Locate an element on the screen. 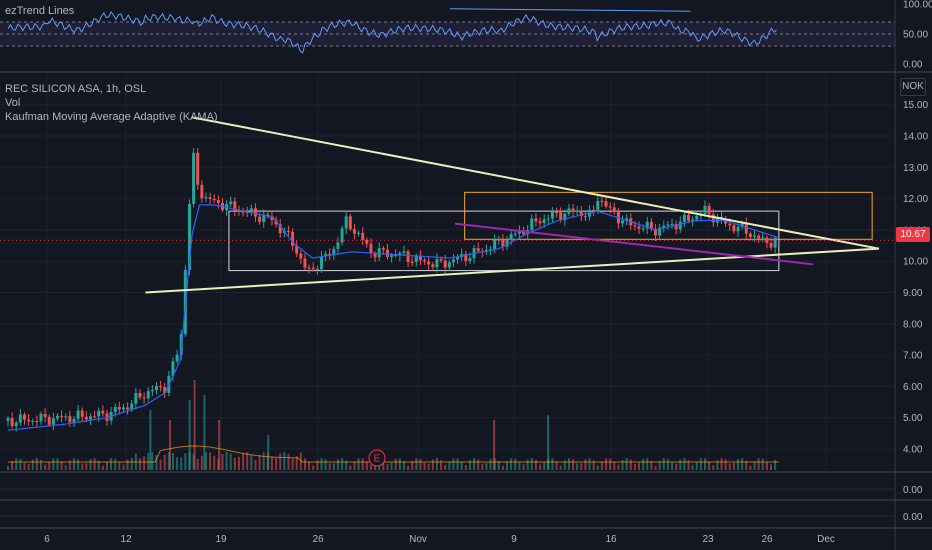 This screenshot has width=932, height=550. time-tick-label: Nov is located at coordinates (418, 539).